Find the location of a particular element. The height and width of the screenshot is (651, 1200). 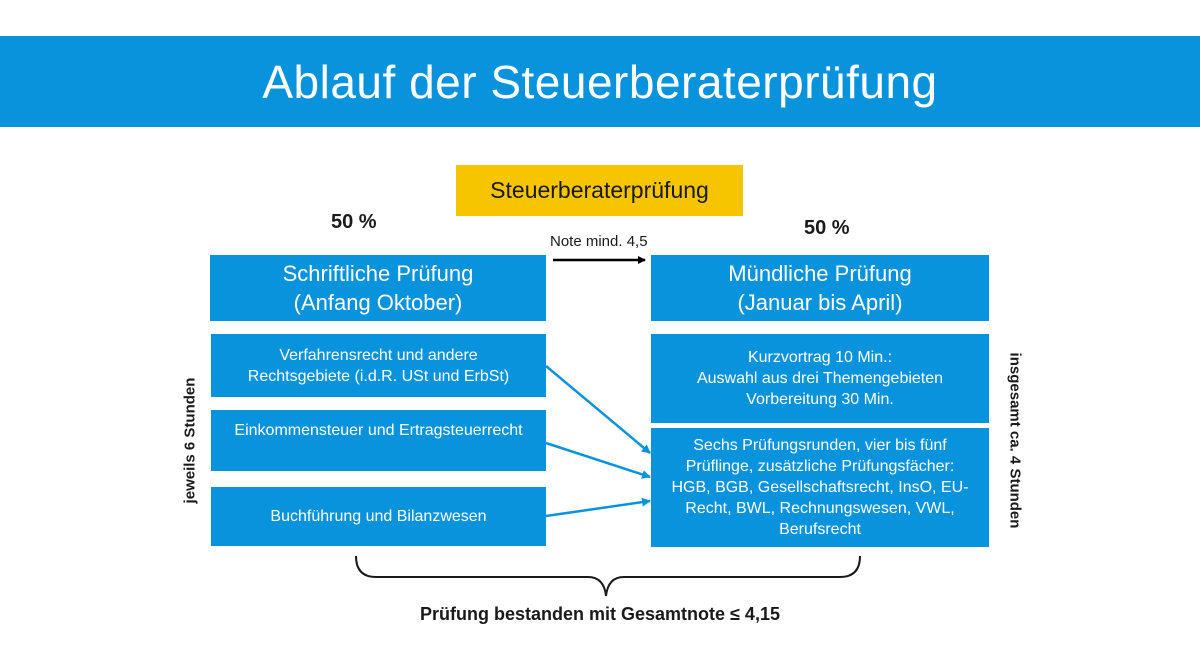

written-exam-title: Schriftliche Prüfung is located at coordinates (378, 273).